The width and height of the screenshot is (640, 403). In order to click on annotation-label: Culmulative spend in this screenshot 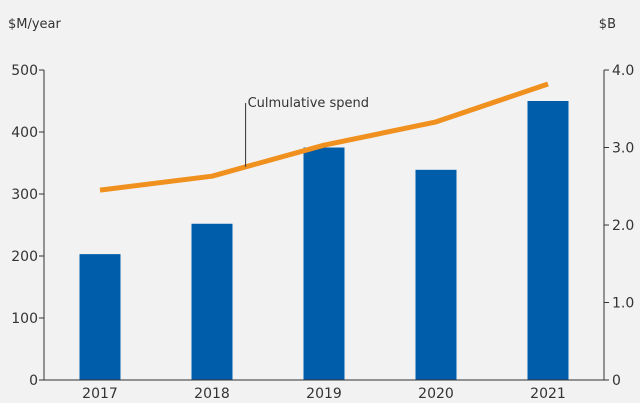, I will do `click(308, 103)`.